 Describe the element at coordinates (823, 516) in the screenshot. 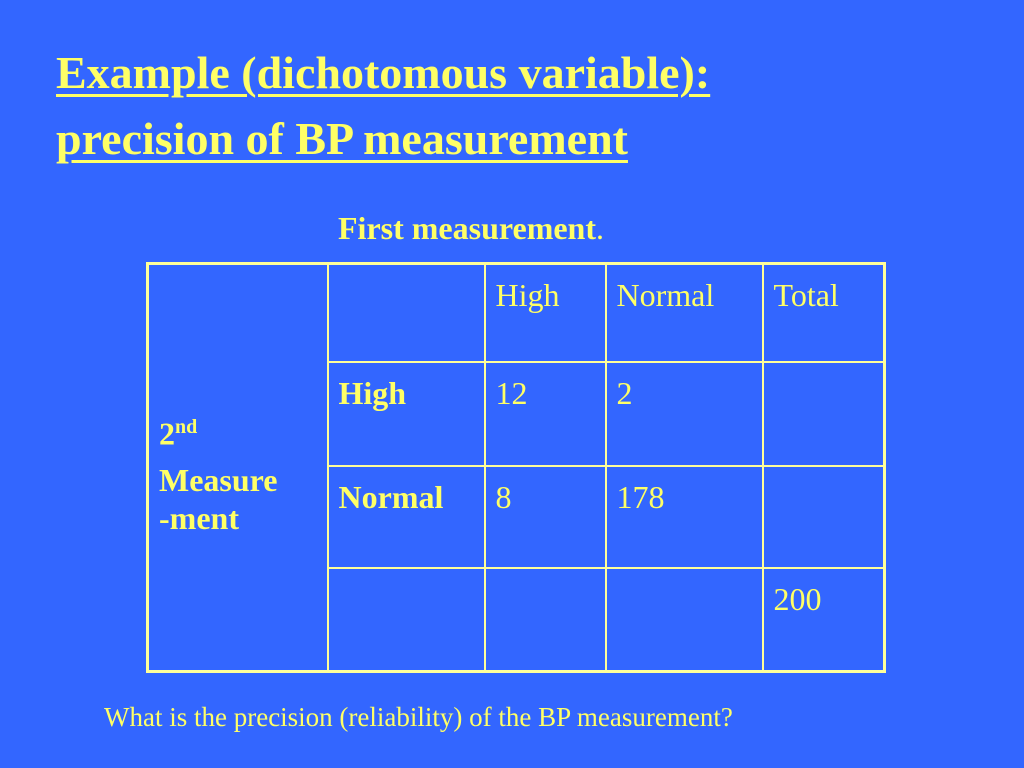

I see `cell-normal-total` at that location.